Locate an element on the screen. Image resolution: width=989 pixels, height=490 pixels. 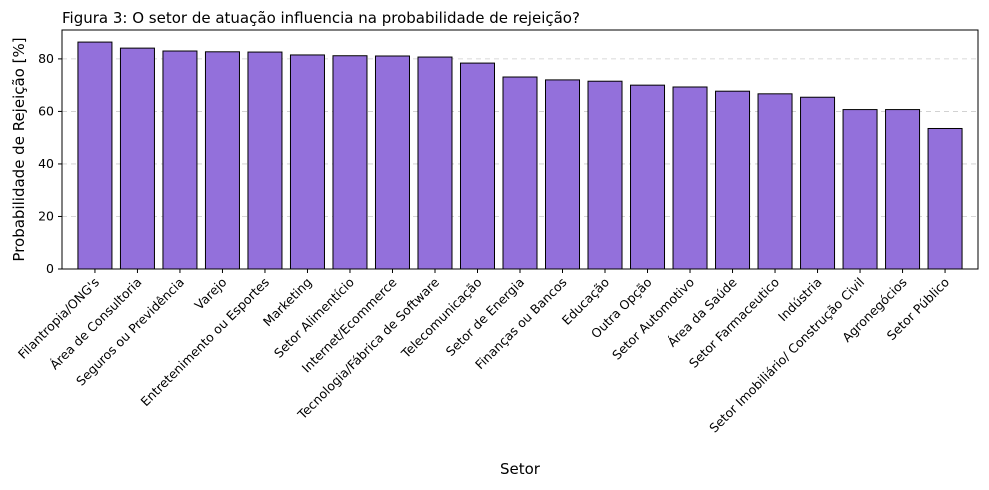
y-axis-ticks: 0 20 40 60 80 is located at coordinates (50, 163).